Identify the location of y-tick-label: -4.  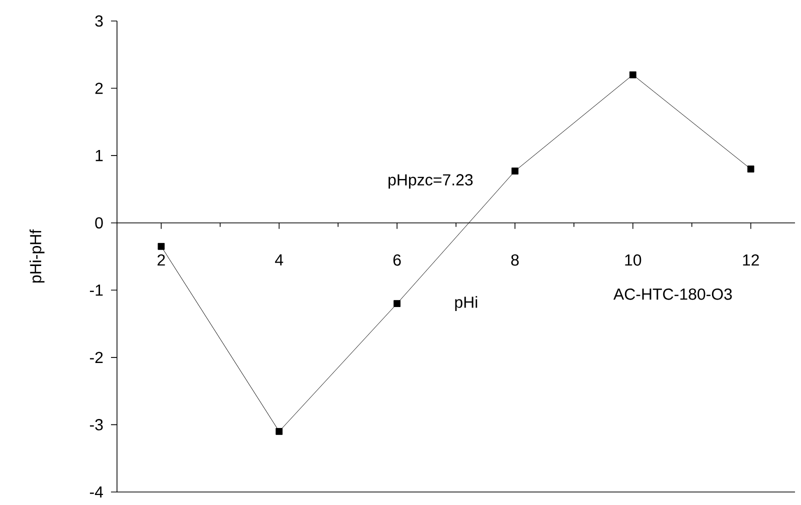
(96, 492).